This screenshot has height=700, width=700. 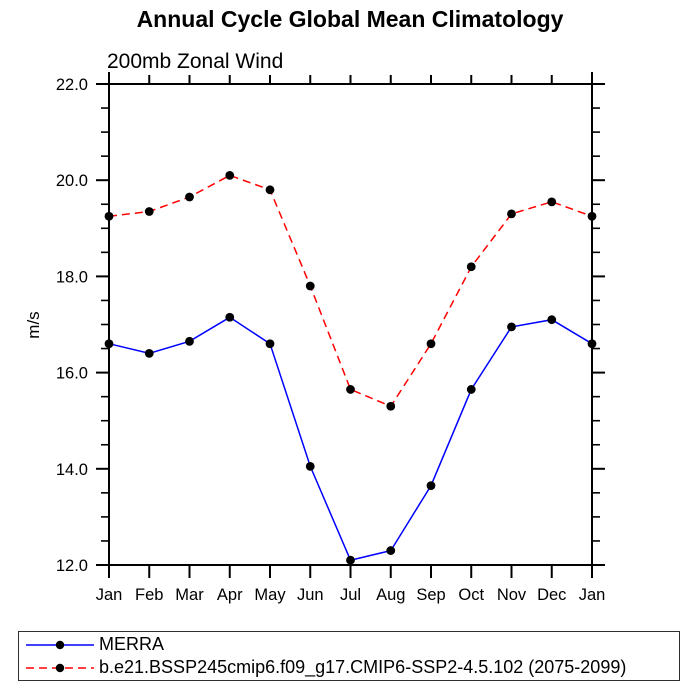 I want to click on legend-item: MERRA, so click(x=351, y=644).